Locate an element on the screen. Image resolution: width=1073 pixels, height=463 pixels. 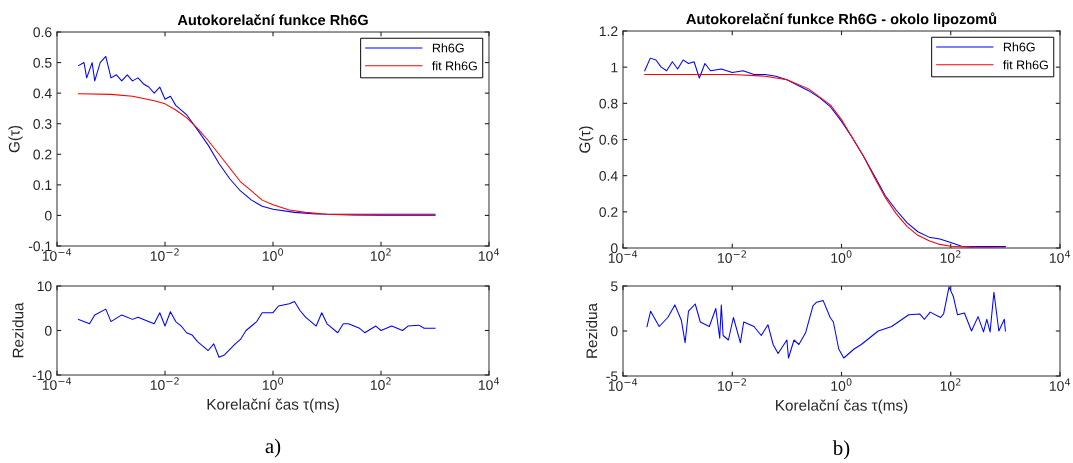
chart-title: Autokorelační funkce Rh6G is located at coordinates (272, 20).